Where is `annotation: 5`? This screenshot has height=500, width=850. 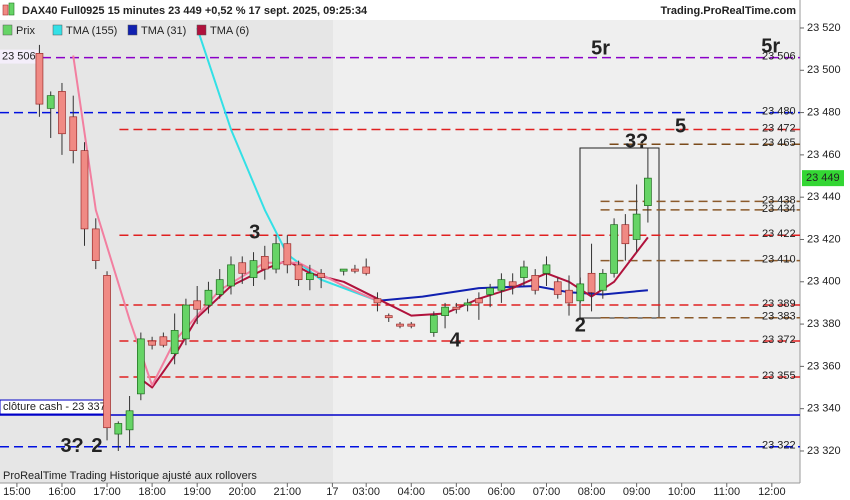 annotation: 5 is located at coordinates (680, 127).